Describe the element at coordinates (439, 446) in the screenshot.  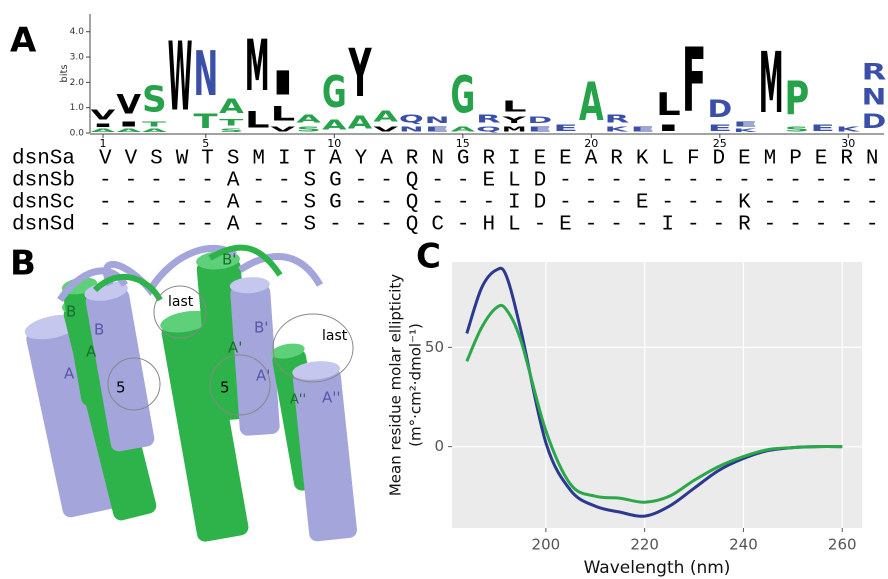
I see `y-tick-label: 0` at that location.